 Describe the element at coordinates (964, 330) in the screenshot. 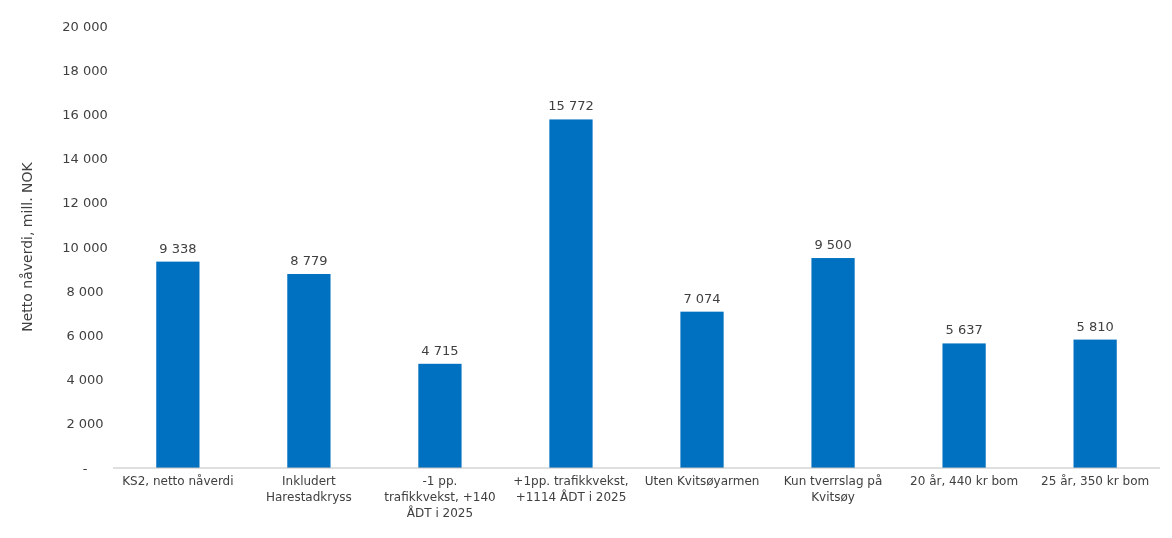

I see `data-label: 5 637` at that location.